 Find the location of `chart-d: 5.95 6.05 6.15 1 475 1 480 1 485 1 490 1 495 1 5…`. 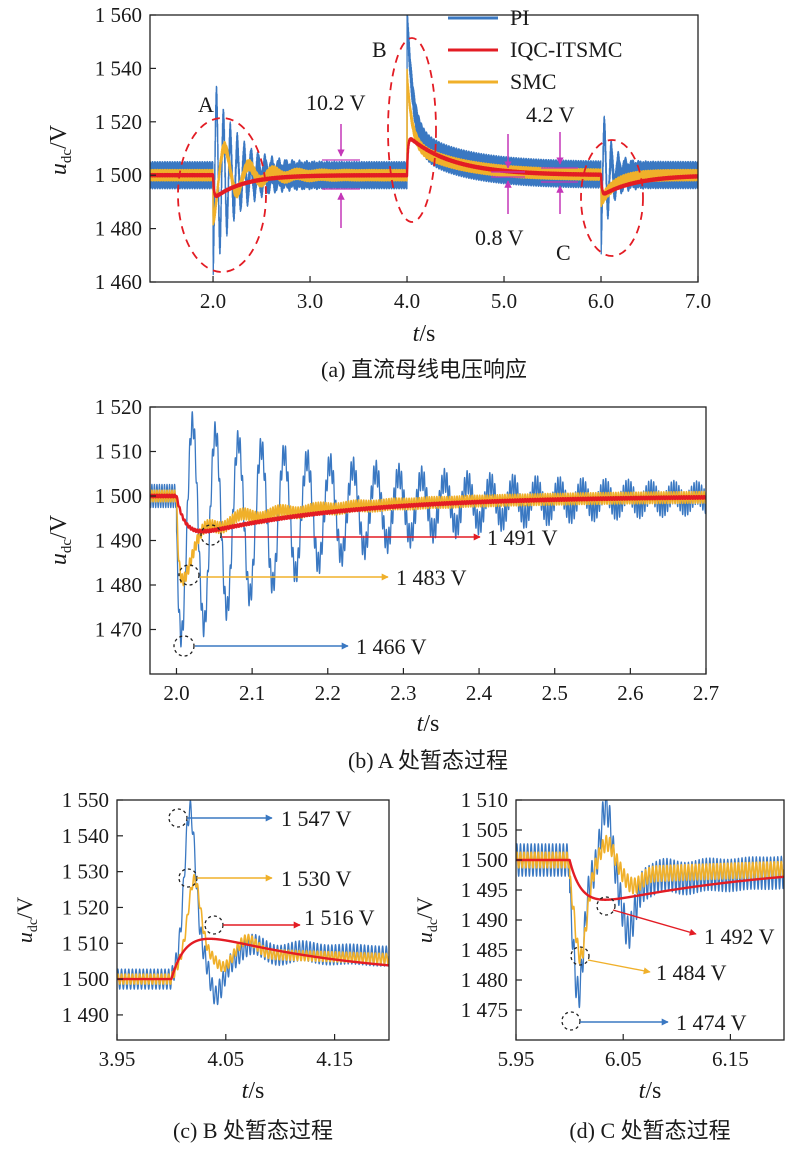

chart-d: 5.95 6.05 6.15 1 475 1 480 1 485 1 490 1 495 1 5… is located at coordinates (598, 965).